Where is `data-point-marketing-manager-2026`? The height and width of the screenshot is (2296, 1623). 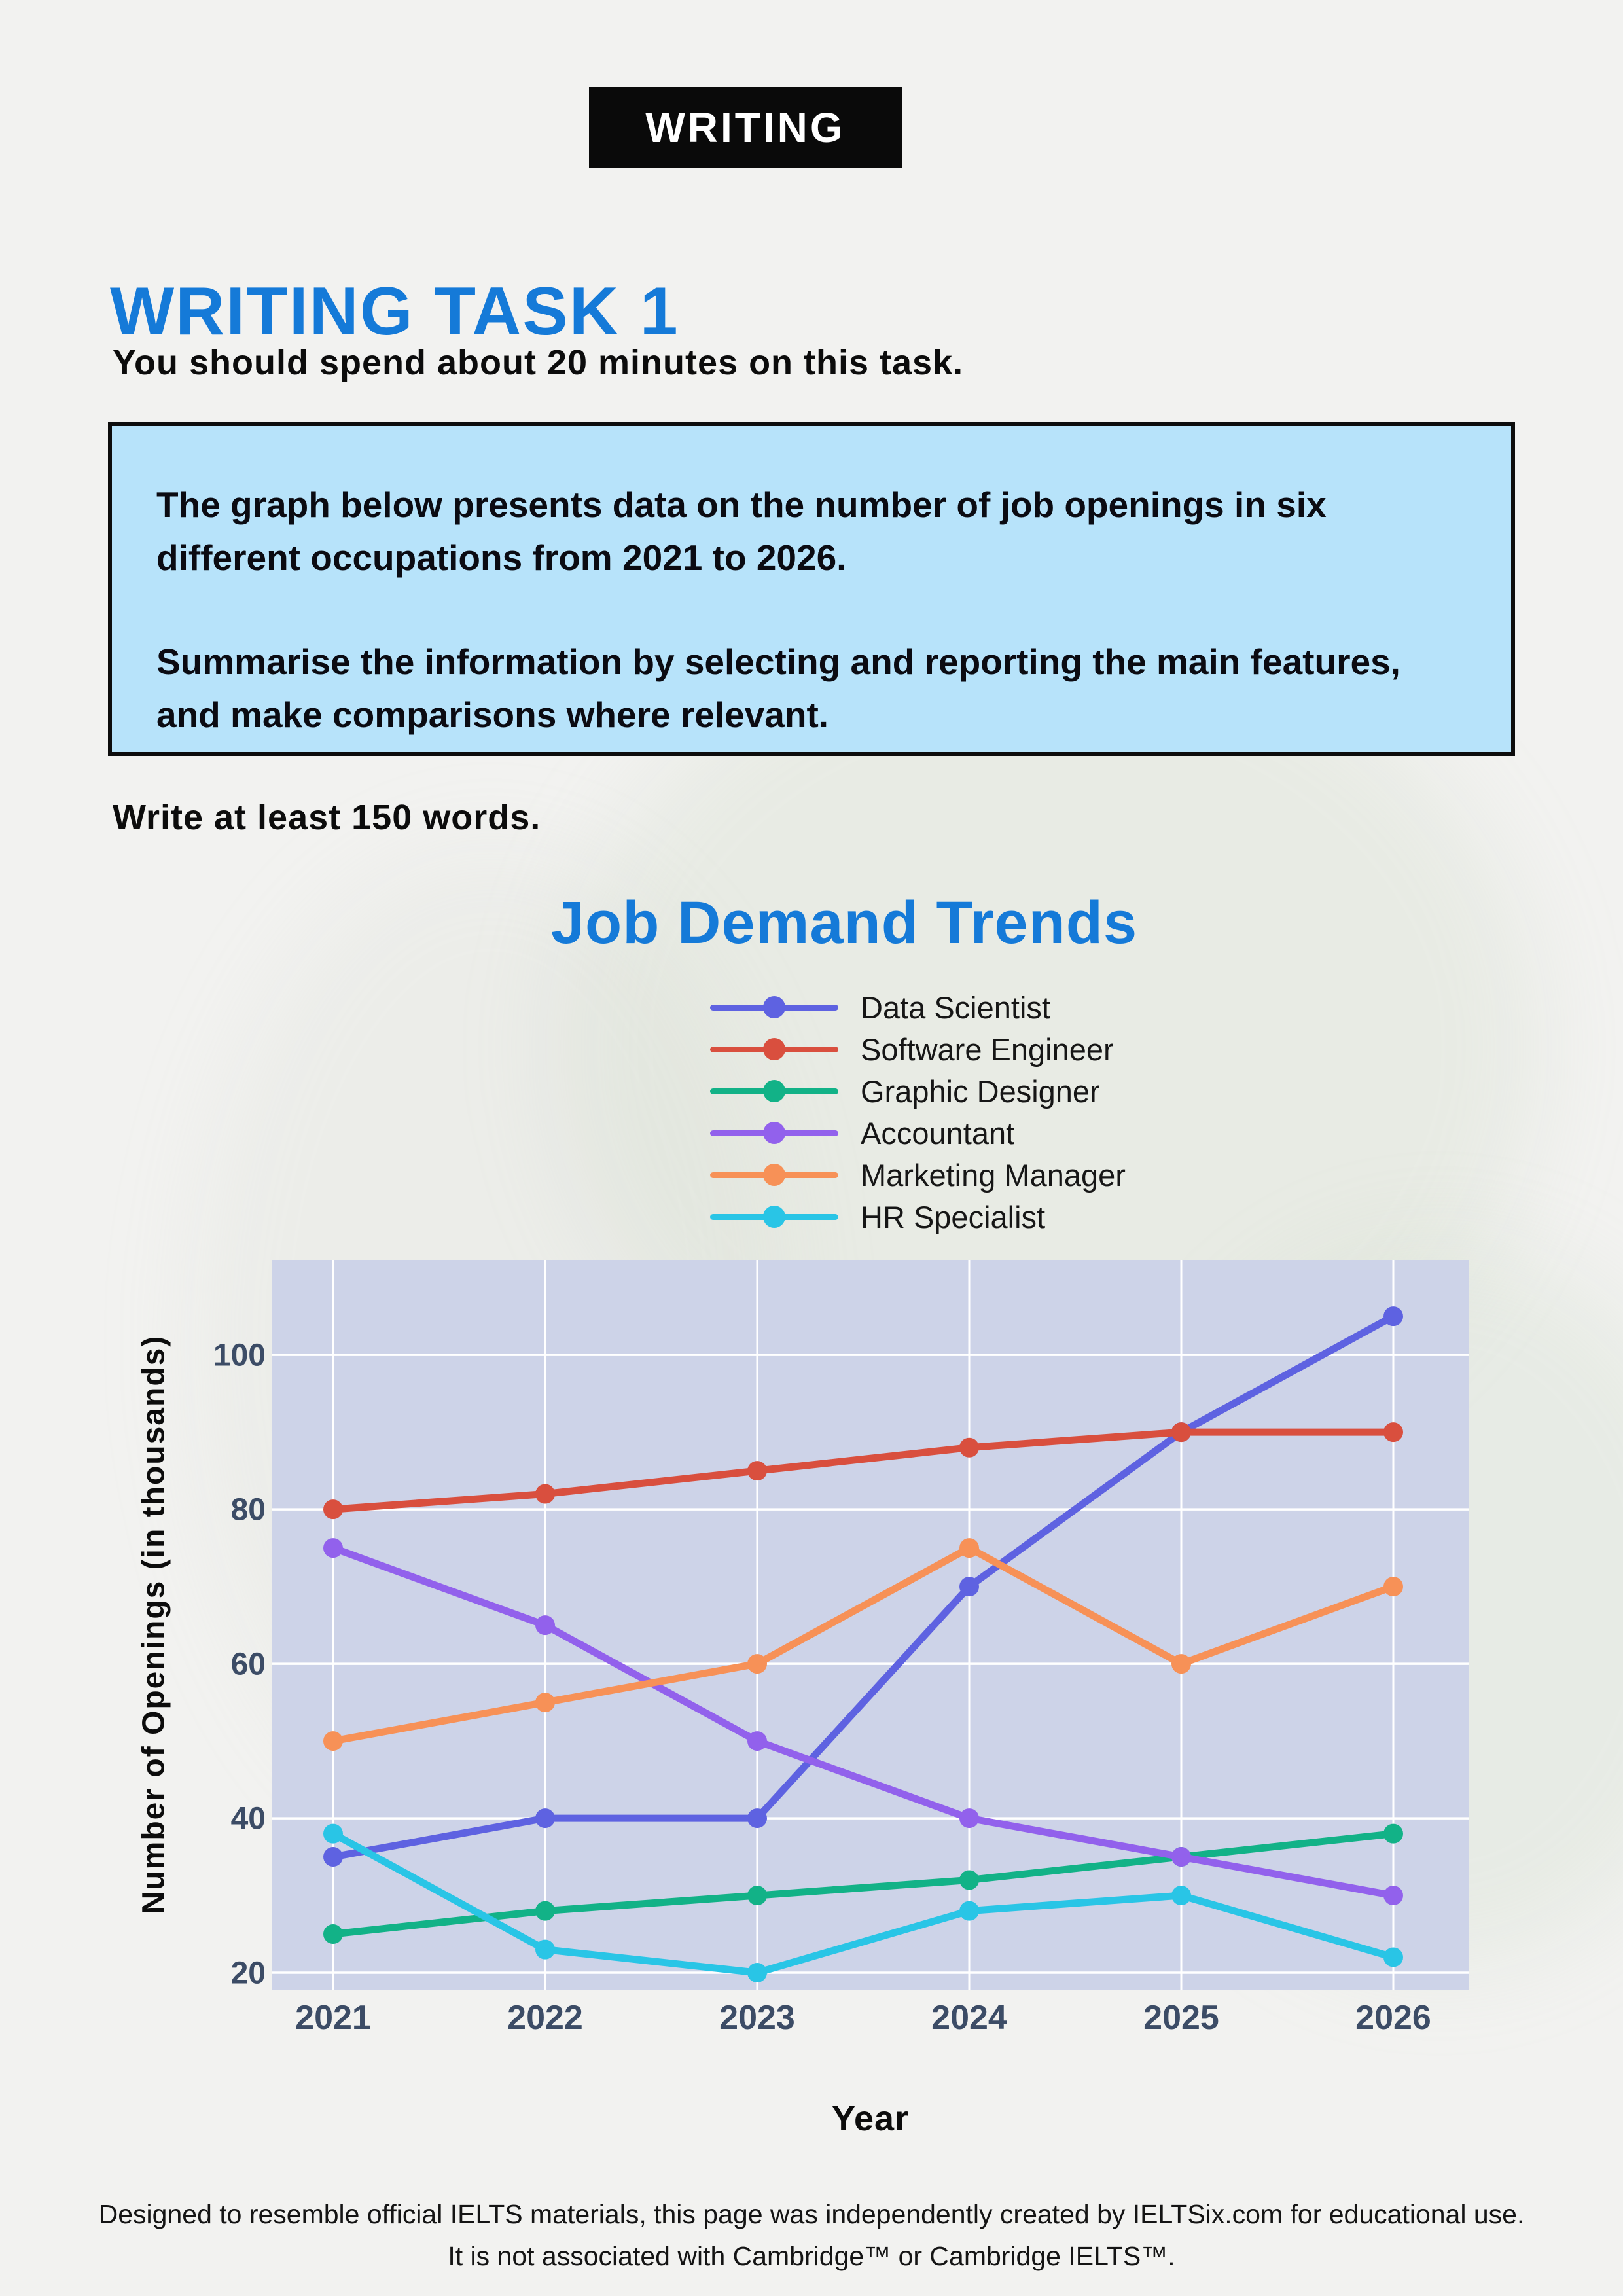 data-point-marketing-manager-2026 is located at coordinates (1393, 1587).